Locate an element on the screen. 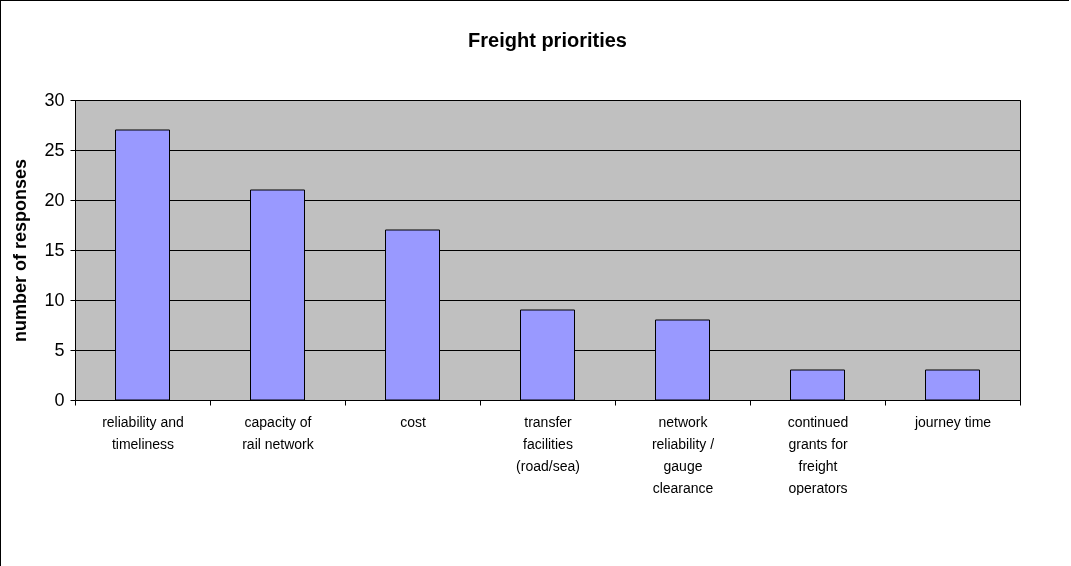 The height and width of the screenshot is (566, 1071). x-tick-label: cost is located at coordinates (413, 421).